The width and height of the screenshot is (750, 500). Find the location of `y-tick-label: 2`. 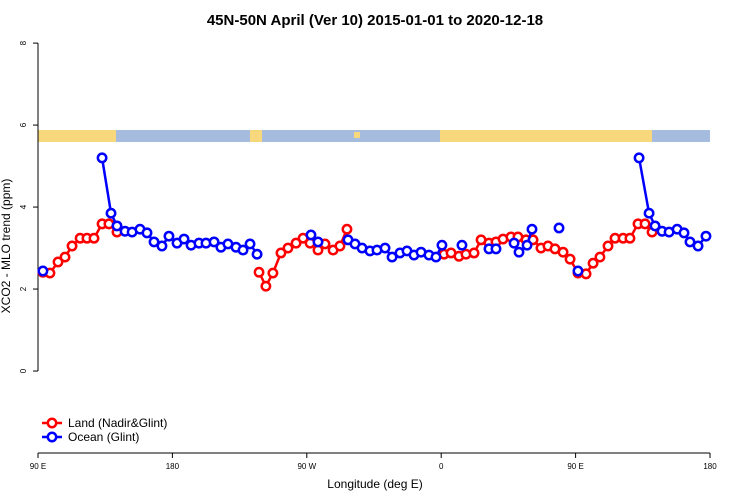

y-tick-label: 2 is located at coordinates (23, 288).